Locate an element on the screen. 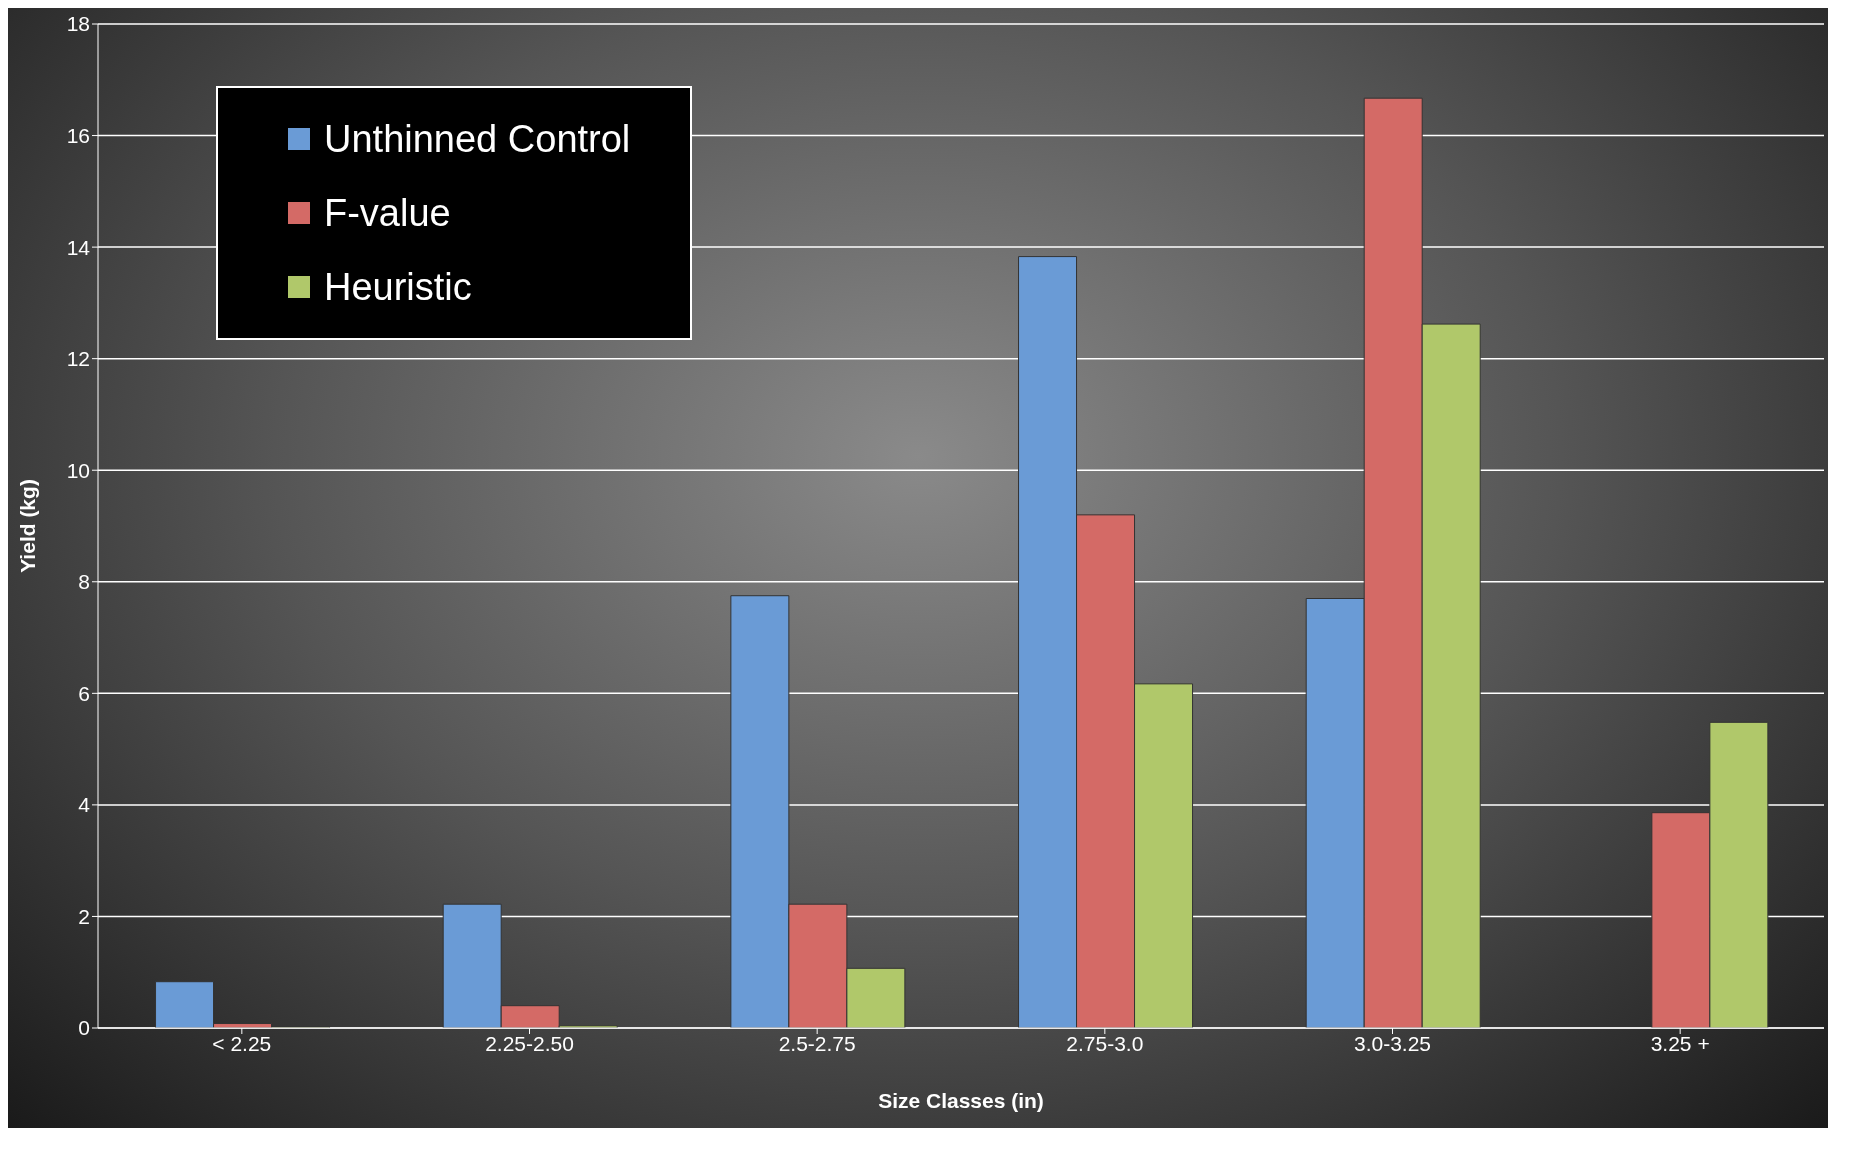  x-tick-label: 2.5-2.75 is located at coordinates (817, 1043).